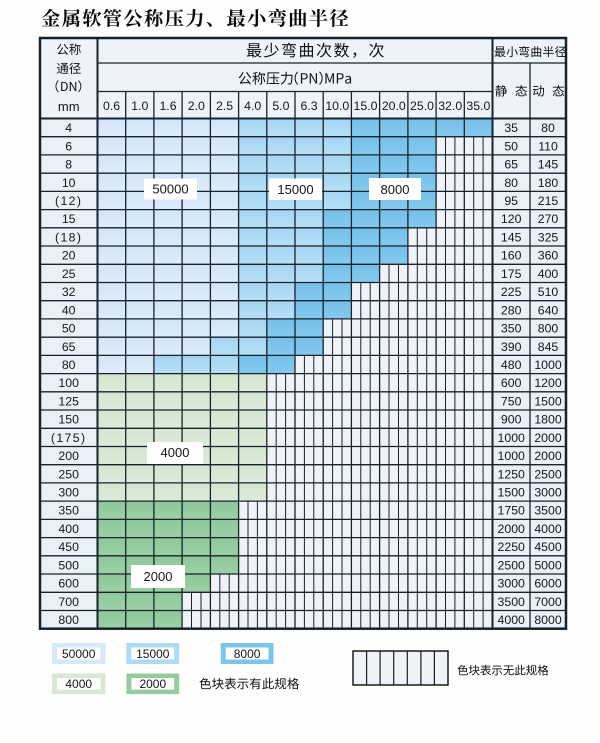 The height and width of the screenshot is (743, 600). What do you see at coordinates (512, 474) in the screenshot?
I see `svg-text: 1250` at bounding box center [512, 474].